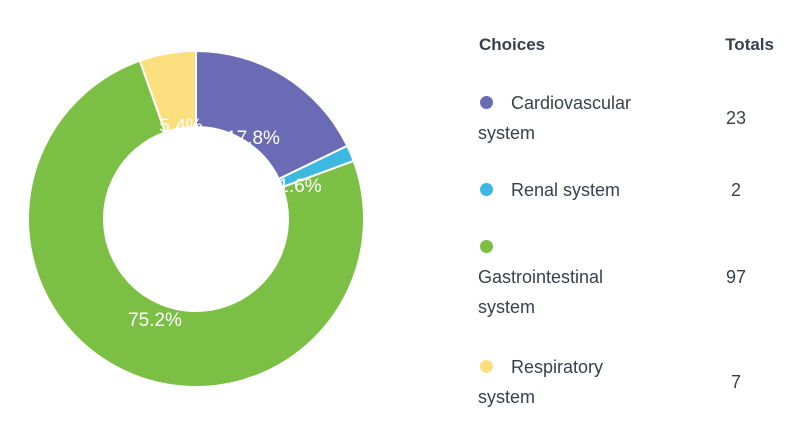  I want to click on legend-total: 97, so click(736, 277).